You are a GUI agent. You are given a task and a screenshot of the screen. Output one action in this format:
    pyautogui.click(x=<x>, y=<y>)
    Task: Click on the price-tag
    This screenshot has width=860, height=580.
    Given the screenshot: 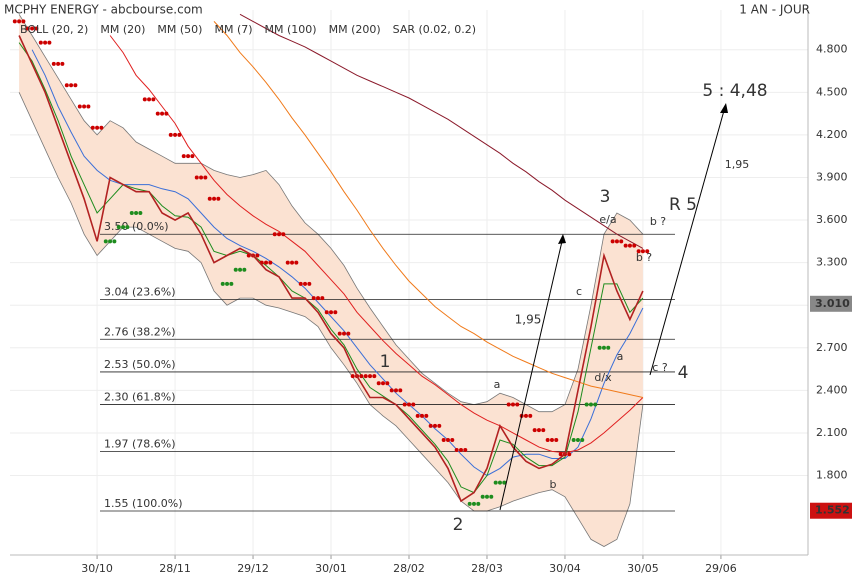 What is the action you would take?
    pyautogui.click(x=831, y=510)
    